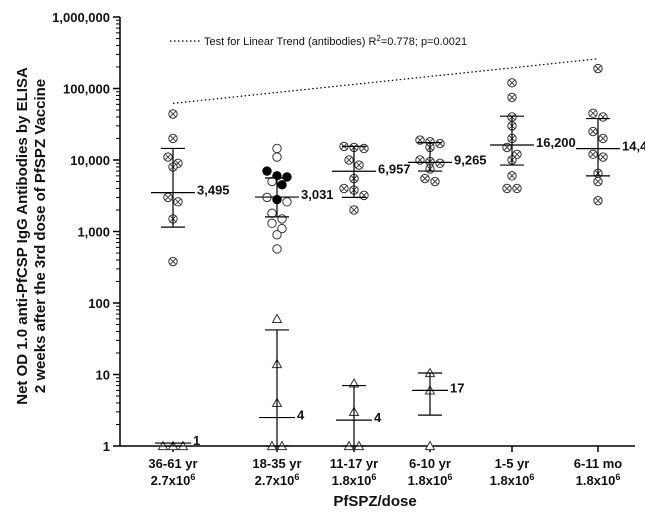 Image resolution: width=645 pixels, height=515 pixels. Describe the element at coordinates (430, 463) in the screenshot. I see `x-category-age-label: 6-10 yr` at that location.